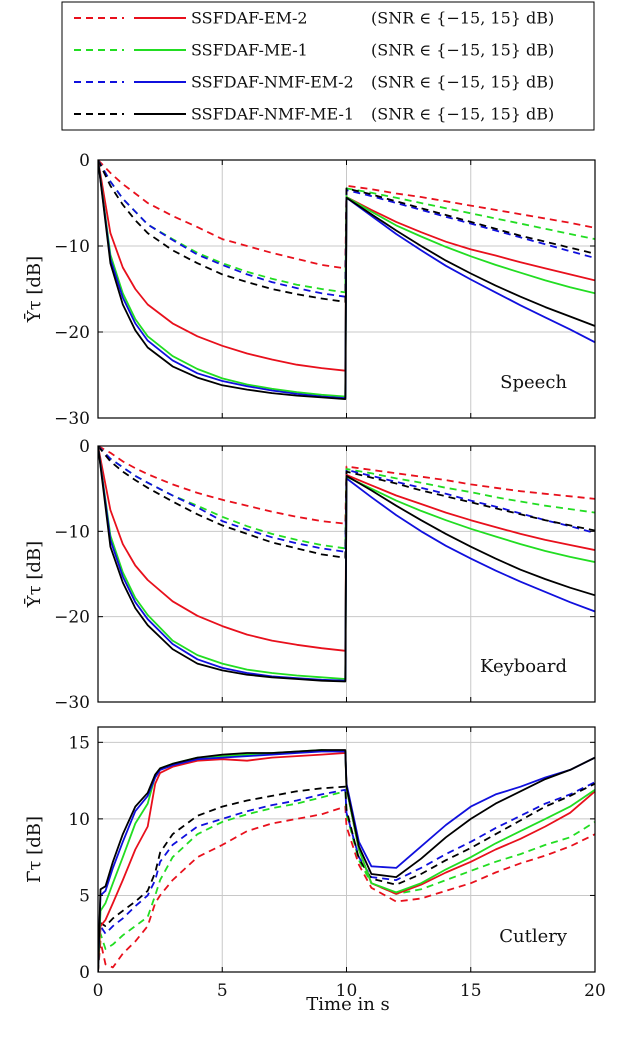 Image resolution: width=618 pixels, height=1039 pixels. Describe the element at coordinates (347, 991) in the screenshot. I see `x-tick-label: 10` at that location.